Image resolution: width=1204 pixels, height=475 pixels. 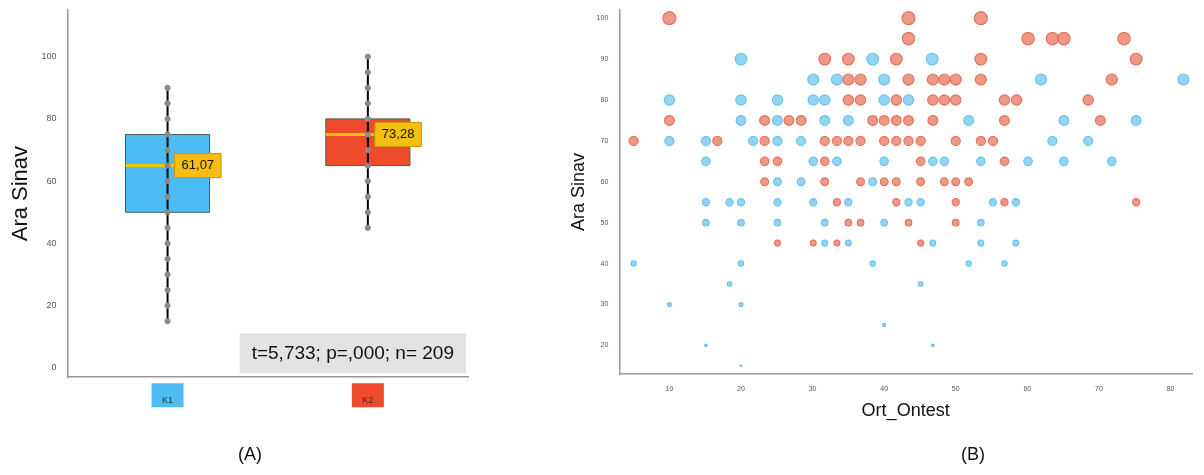 What do you see at coordinates (368, 400) in the screenshot?
I see `x-tick-label: K2` at bounding box center [368, 400].